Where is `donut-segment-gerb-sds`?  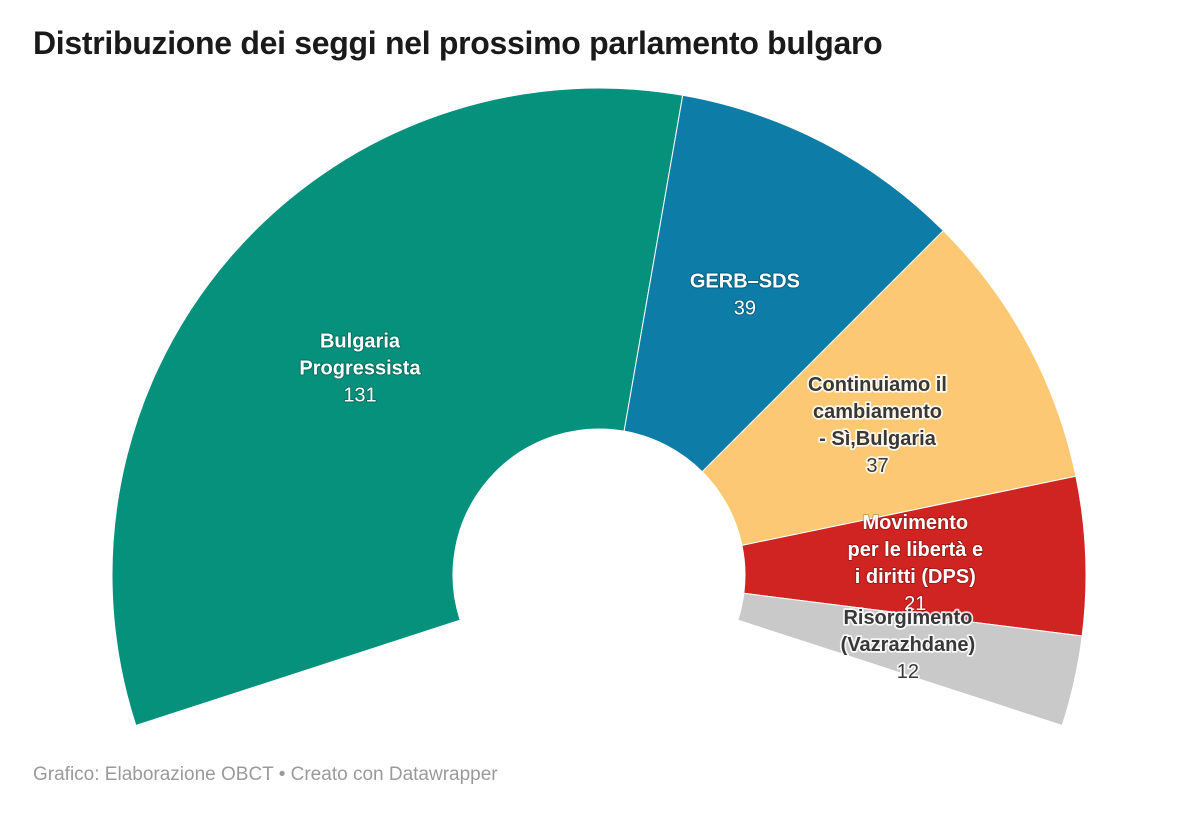
donut-segment-gerb-sds is located at coordinates (783, 283).